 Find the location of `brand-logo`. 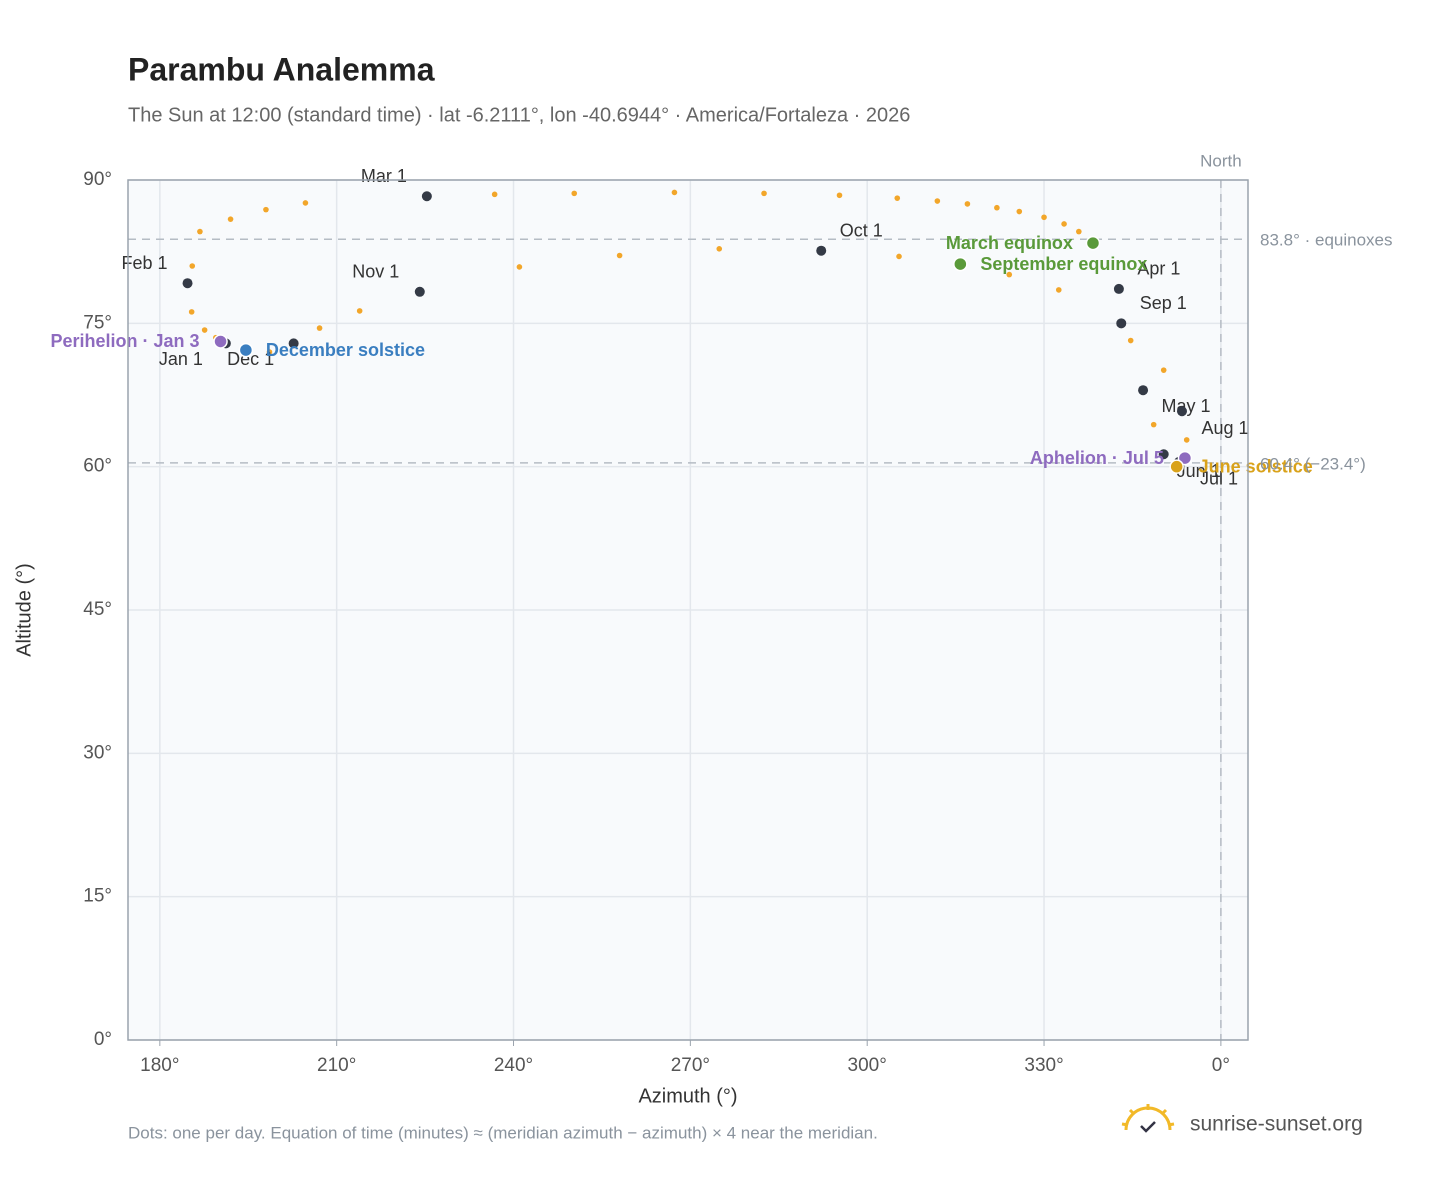

brand-logo is located at coordinates (1148, 1118).